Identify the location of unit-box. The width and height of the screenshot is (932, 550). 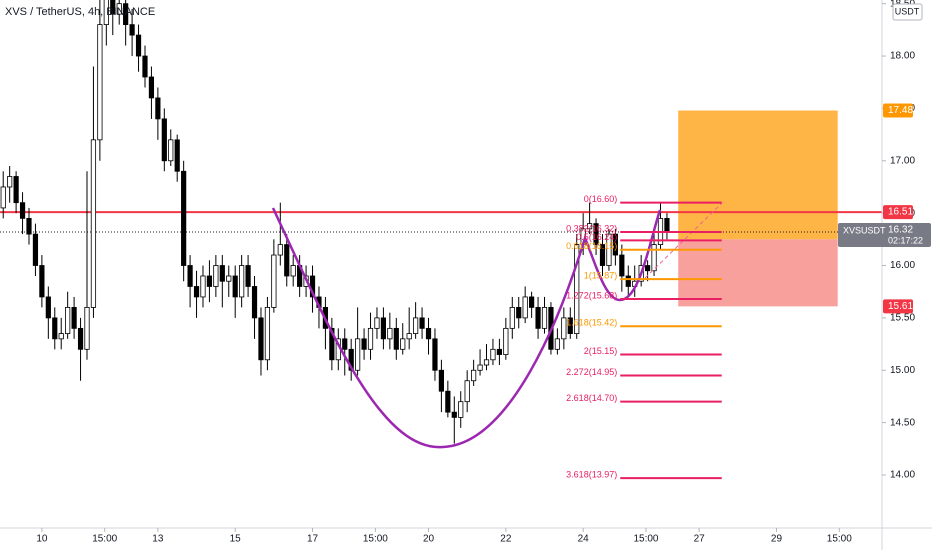
(907, 12).